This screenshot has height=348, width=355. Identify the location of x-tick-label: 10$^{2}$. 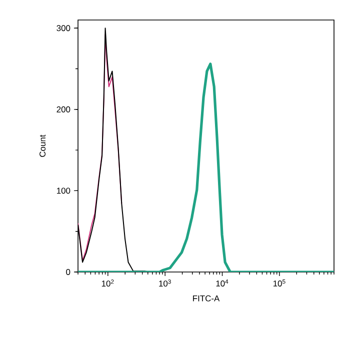
(108, 283).